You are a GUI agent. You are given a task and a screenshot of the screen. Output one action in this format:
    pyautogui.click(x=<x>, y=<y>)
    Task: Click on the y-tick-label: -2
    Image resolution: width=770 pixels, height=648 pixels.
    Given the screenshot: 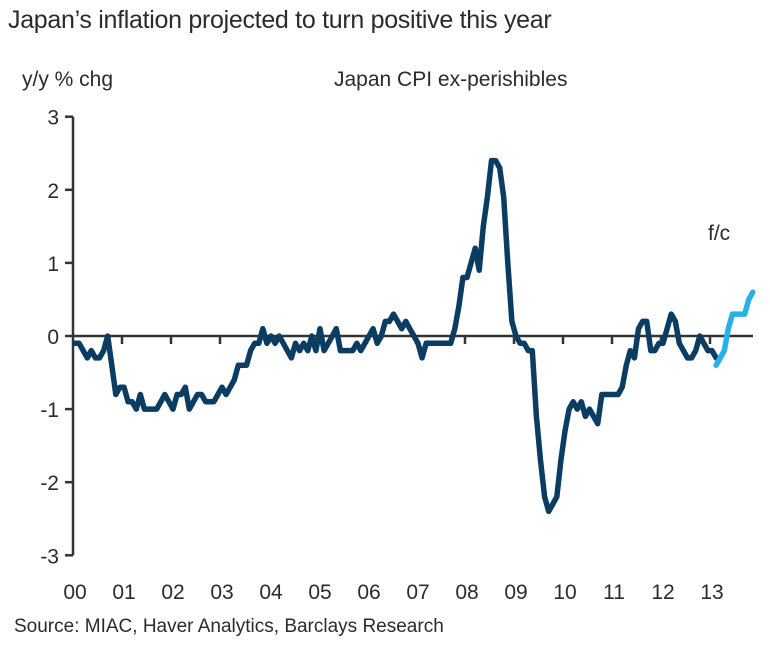 What is the action you would take?
    pyautogui.click(x=49, y=483)
    